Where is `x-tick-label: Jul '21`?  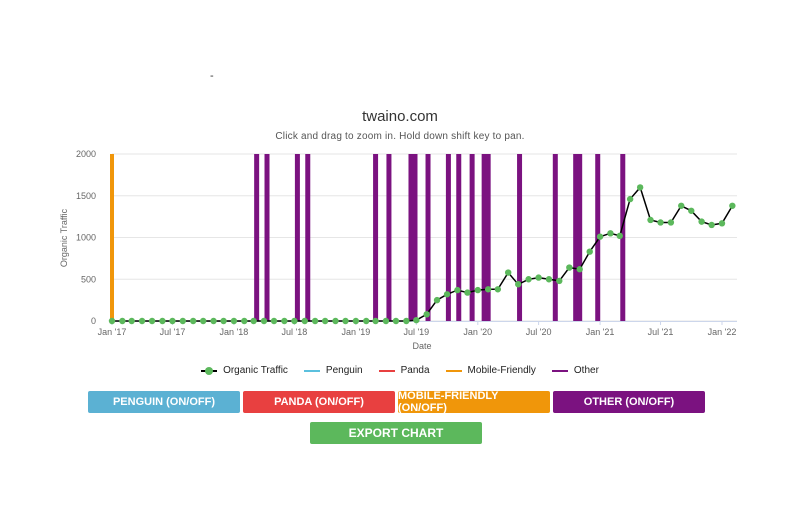 x-tick-label: Jul '21 is located at coordinates (661, 332).